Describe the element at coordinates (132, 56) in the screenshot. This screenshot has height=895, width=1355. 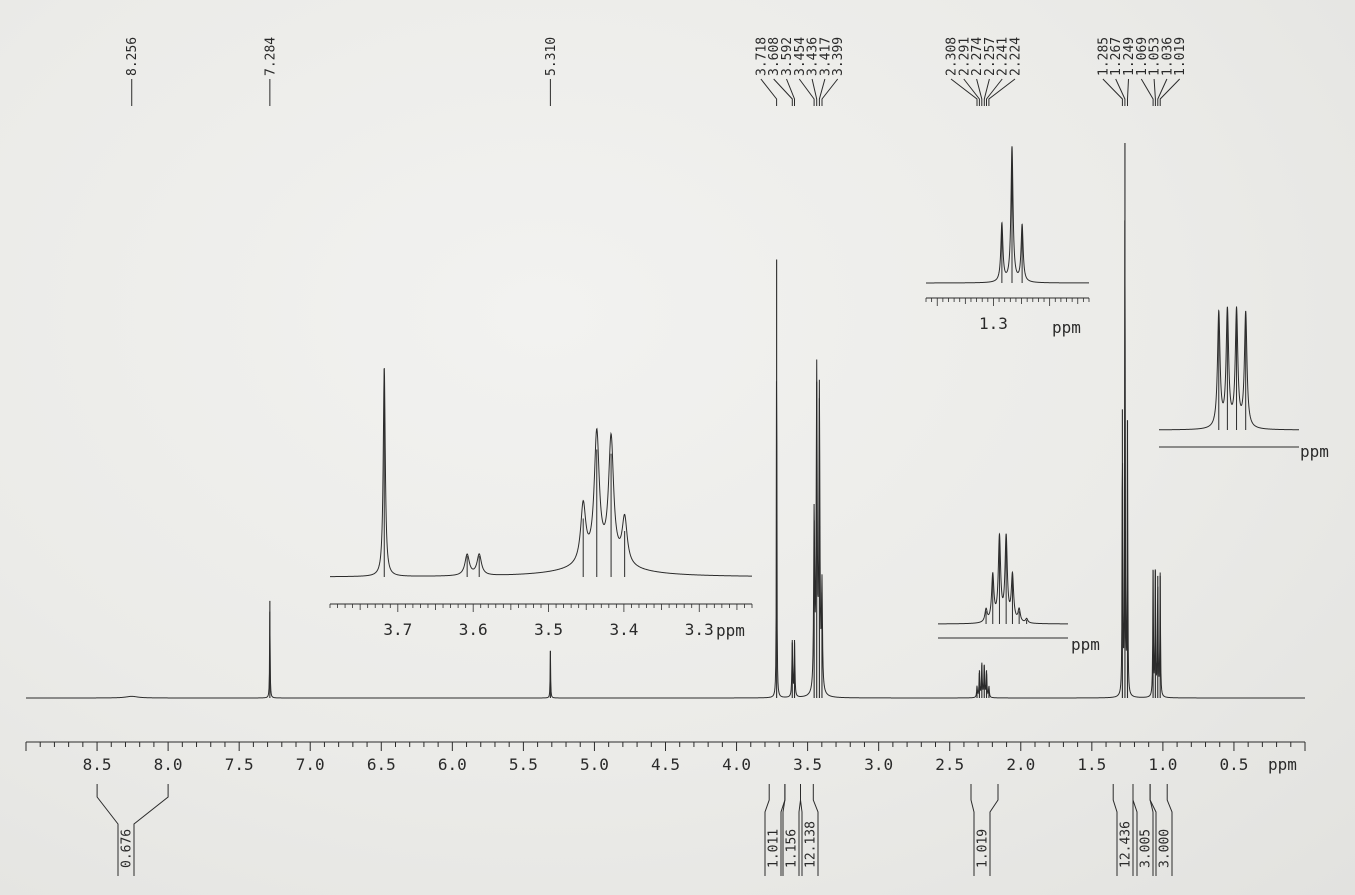
I see `peak-label: 8.256` at that location.